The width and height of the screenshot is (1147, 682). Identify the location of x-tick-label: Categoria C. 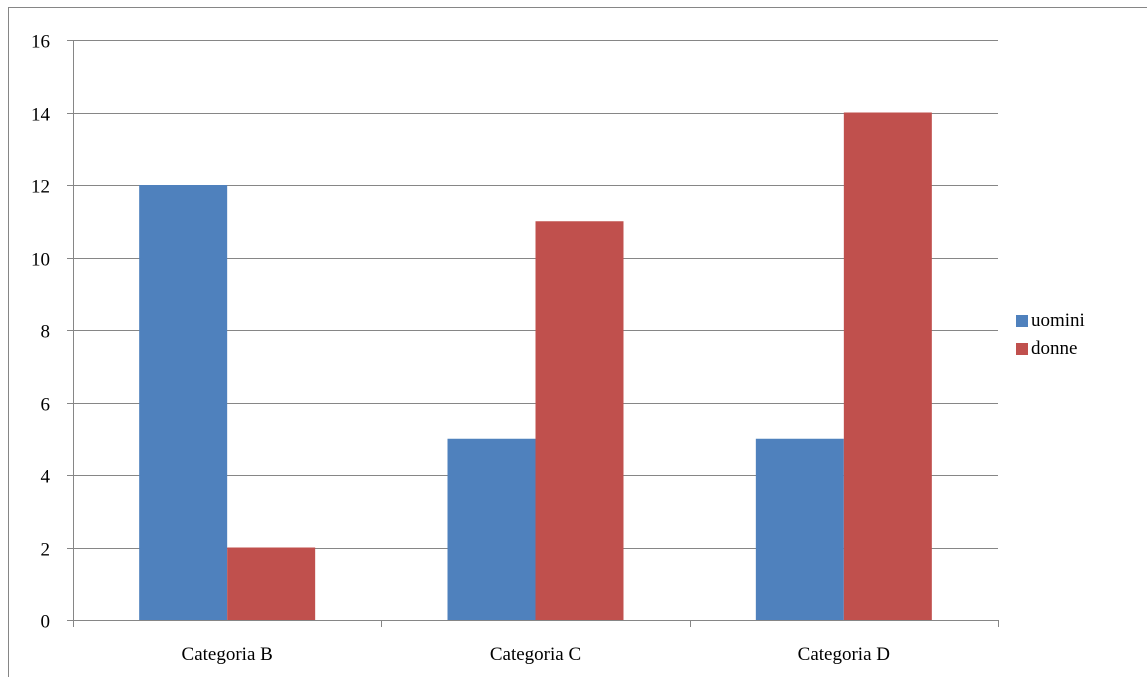
(535, 654).